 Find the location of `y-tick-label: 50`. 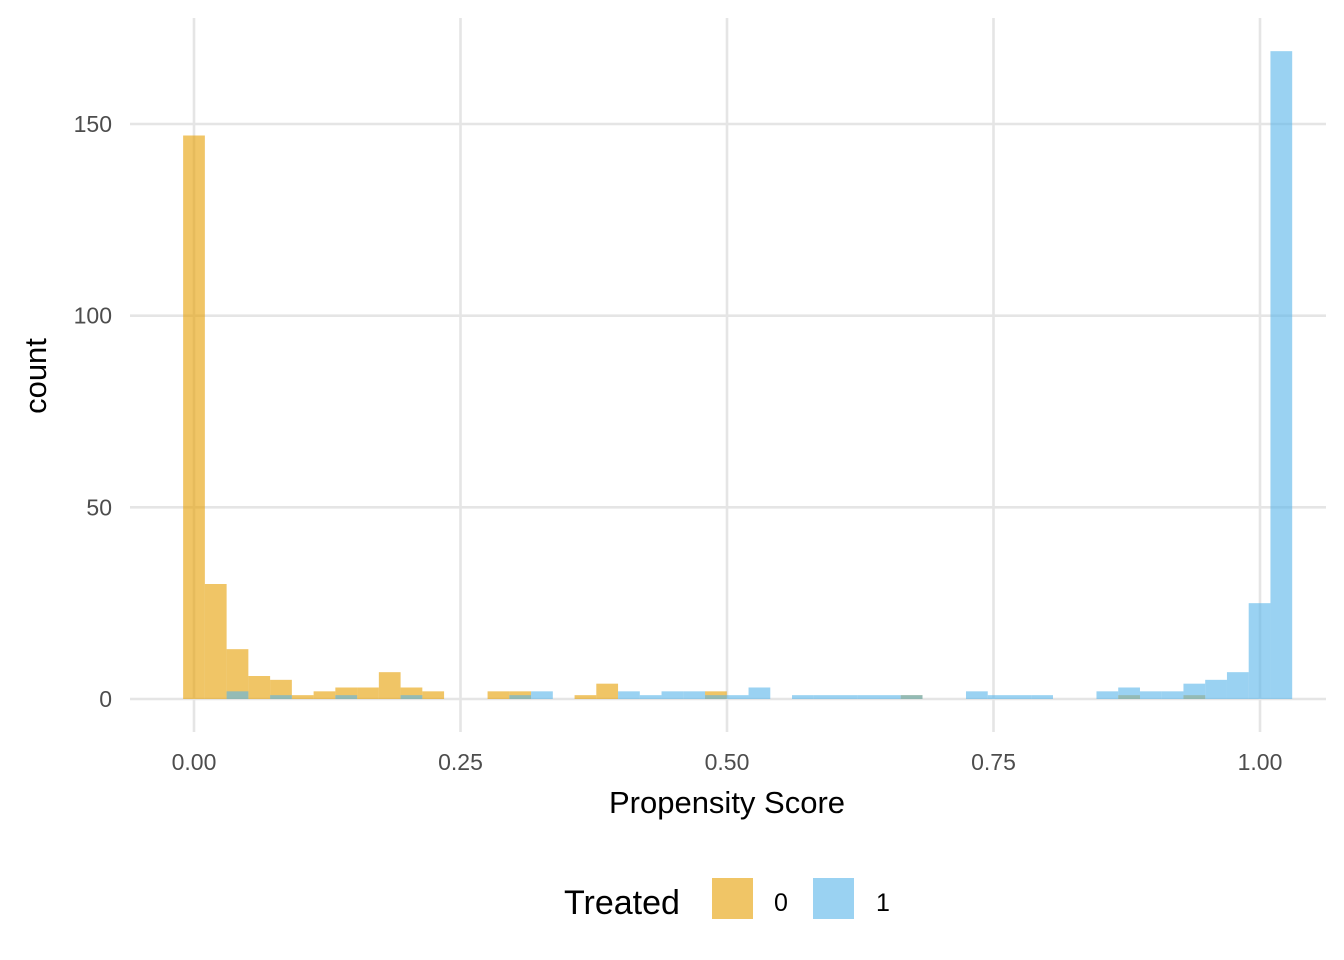

y-tick-label: 50 is located at coordinates (99, 507).